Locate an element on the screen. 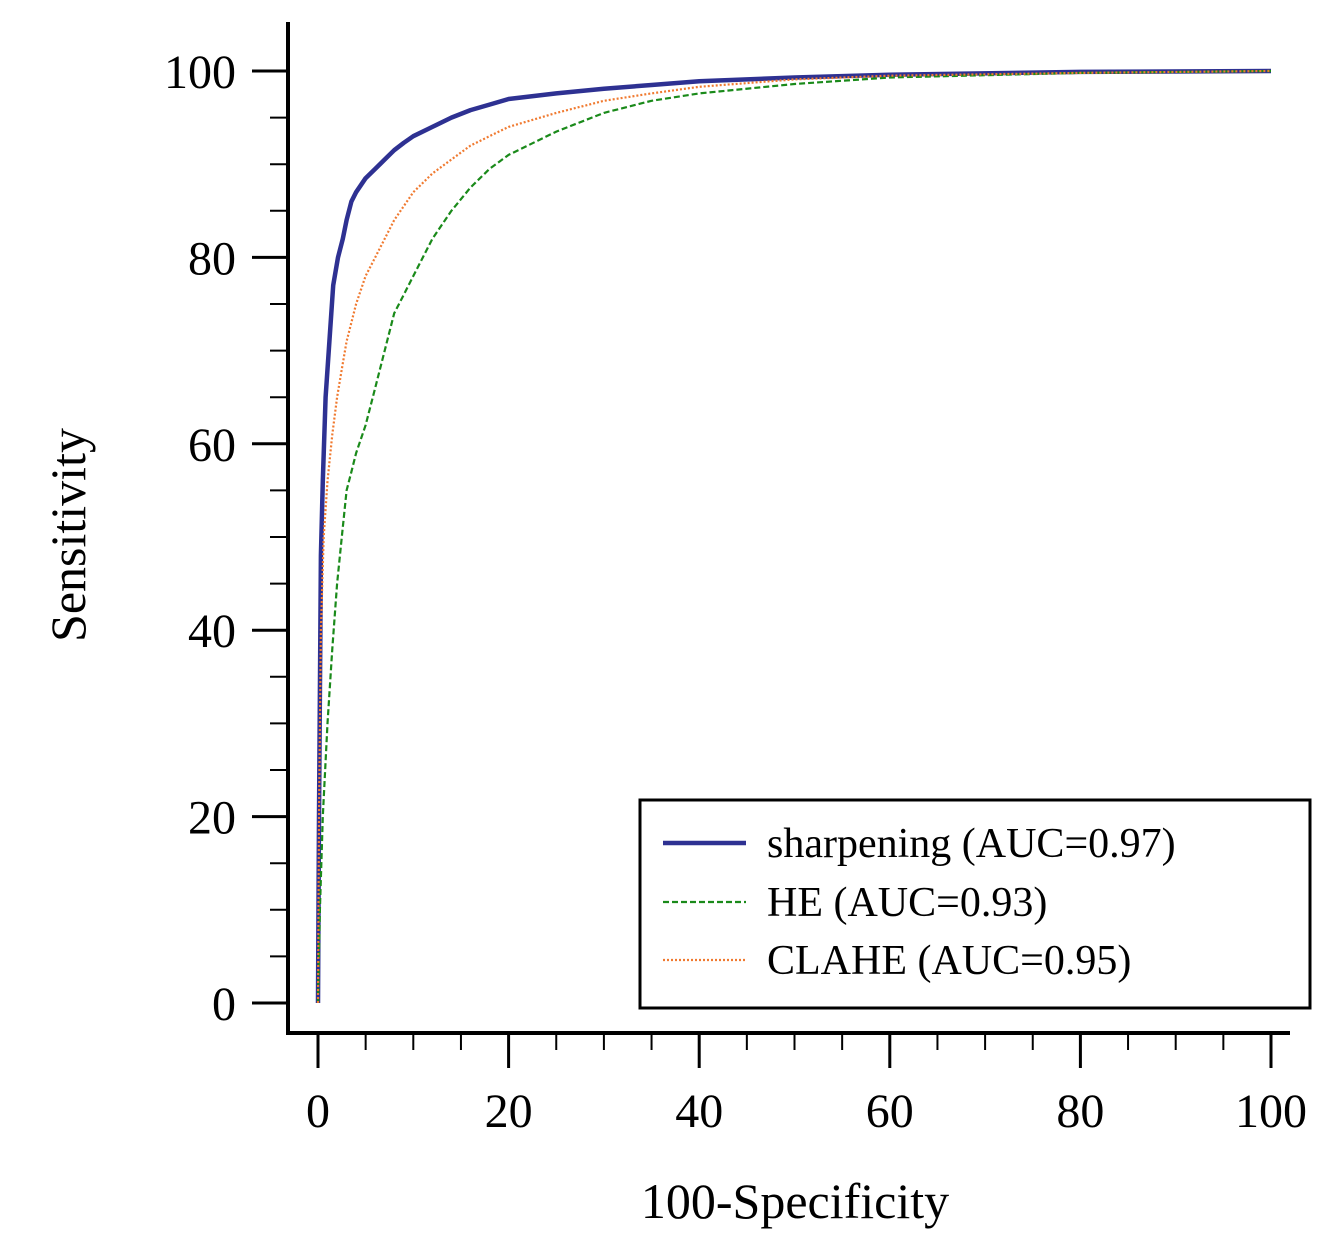 The width and height of the screenshot is (1337, 1255). y-tick-label: 100 is located at coordinates (200, 72).